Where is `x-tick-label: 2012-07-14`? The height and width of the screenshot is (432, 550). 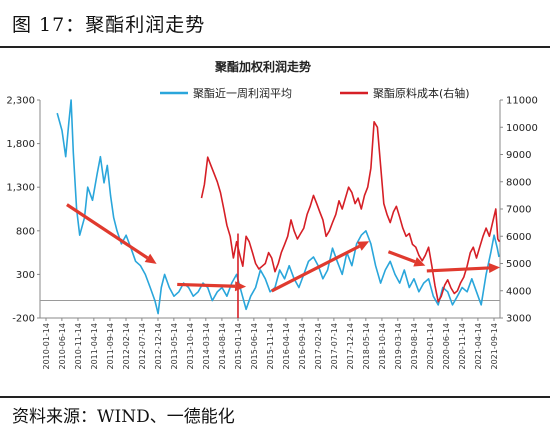 x-tick-label: 2012-07-14 is located at coordinates (142, 346).